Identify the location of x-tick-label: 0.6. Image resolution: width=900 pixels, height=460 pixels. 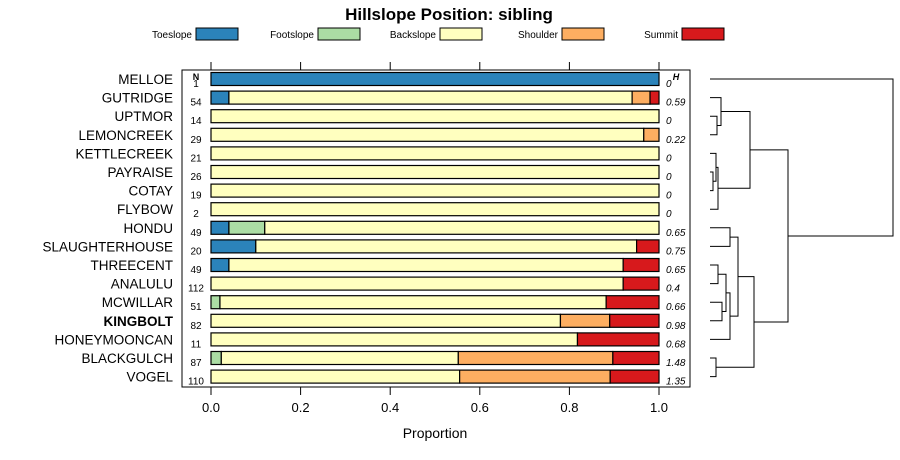
(480, 407).